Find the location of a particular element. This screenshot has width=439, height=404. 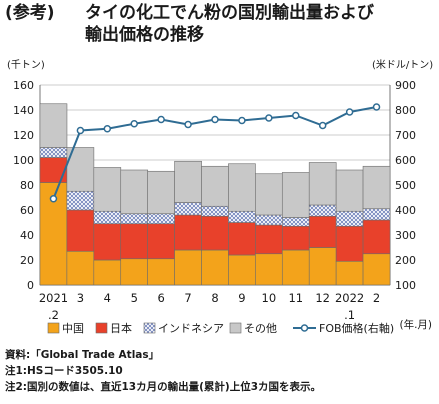

x-tick-label: 10 is located at coordinates (269, 298).